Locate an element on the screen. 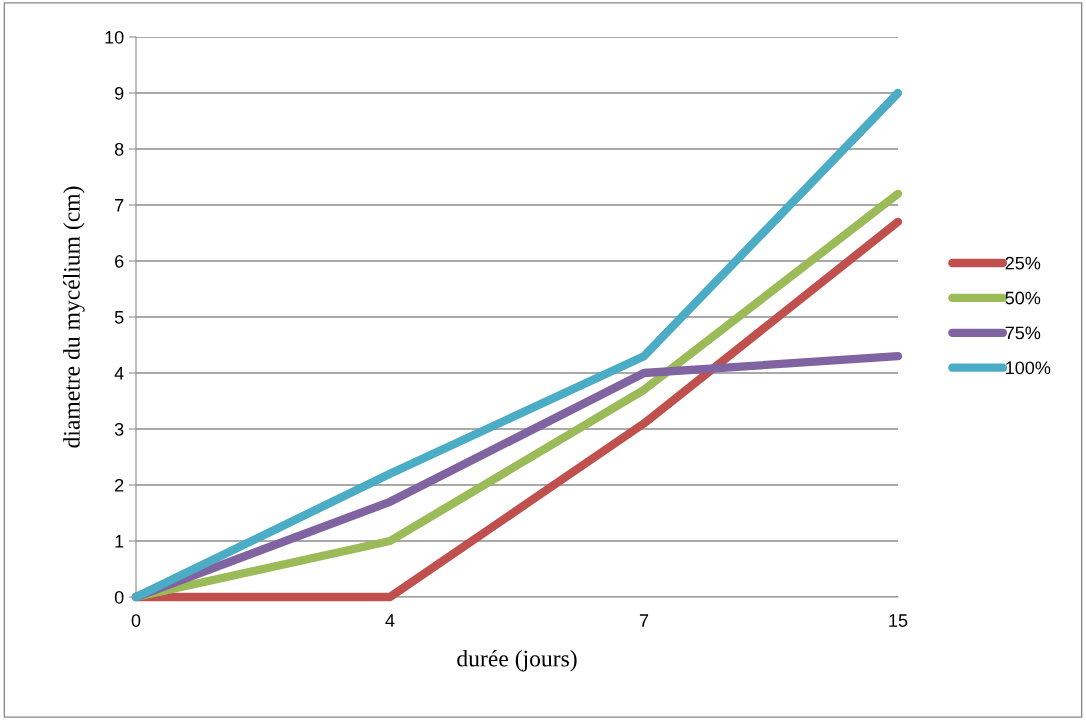 The image size is (1086, 720). legend-label: 75% is located at coordinates (1023, 333).